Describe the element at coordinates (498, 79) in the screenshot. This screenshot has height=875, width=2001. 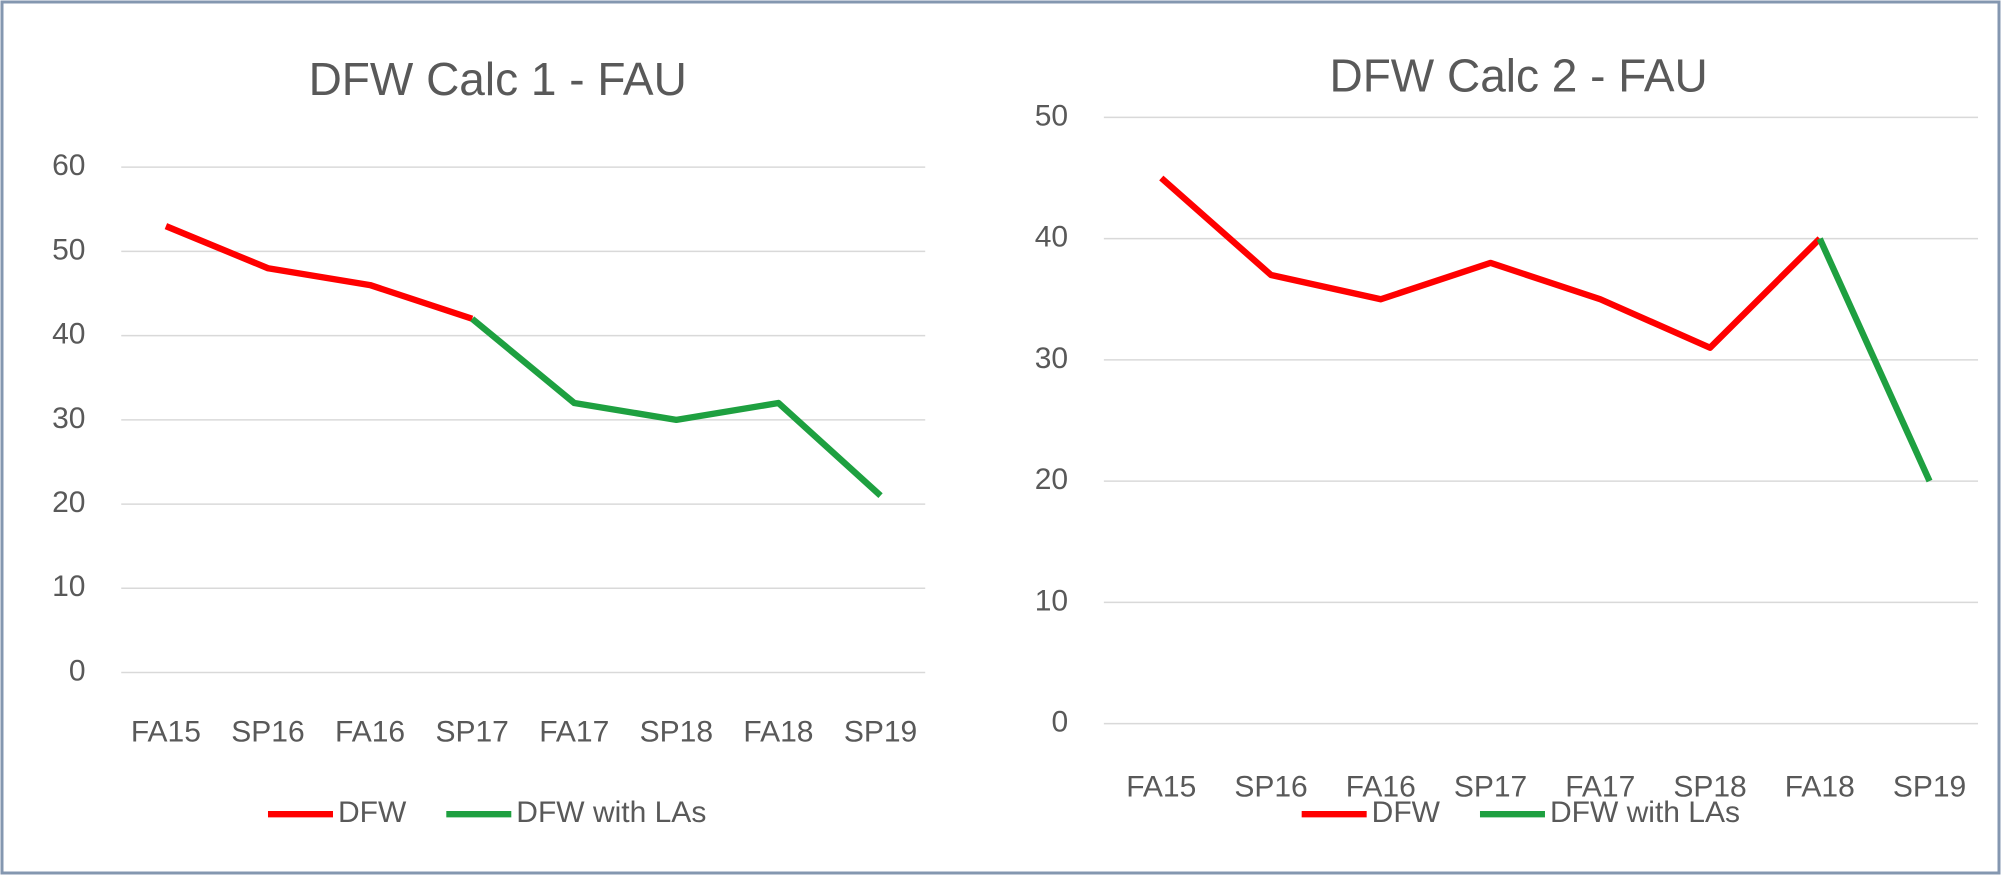
I see `chart-title: DFW Calc 1 - FAU` at that location.